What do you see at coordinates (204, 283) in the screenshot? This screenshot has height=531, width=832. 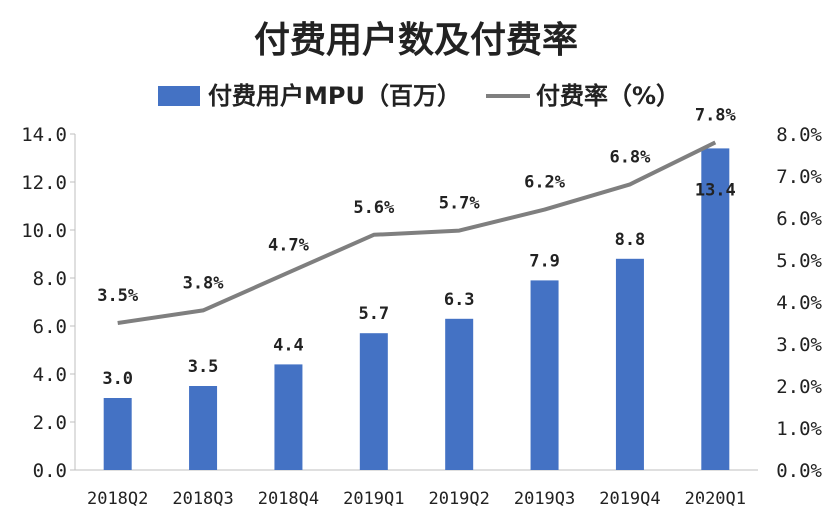 I see `line-data-label: 3.8%` at bounding box center [204, 283].